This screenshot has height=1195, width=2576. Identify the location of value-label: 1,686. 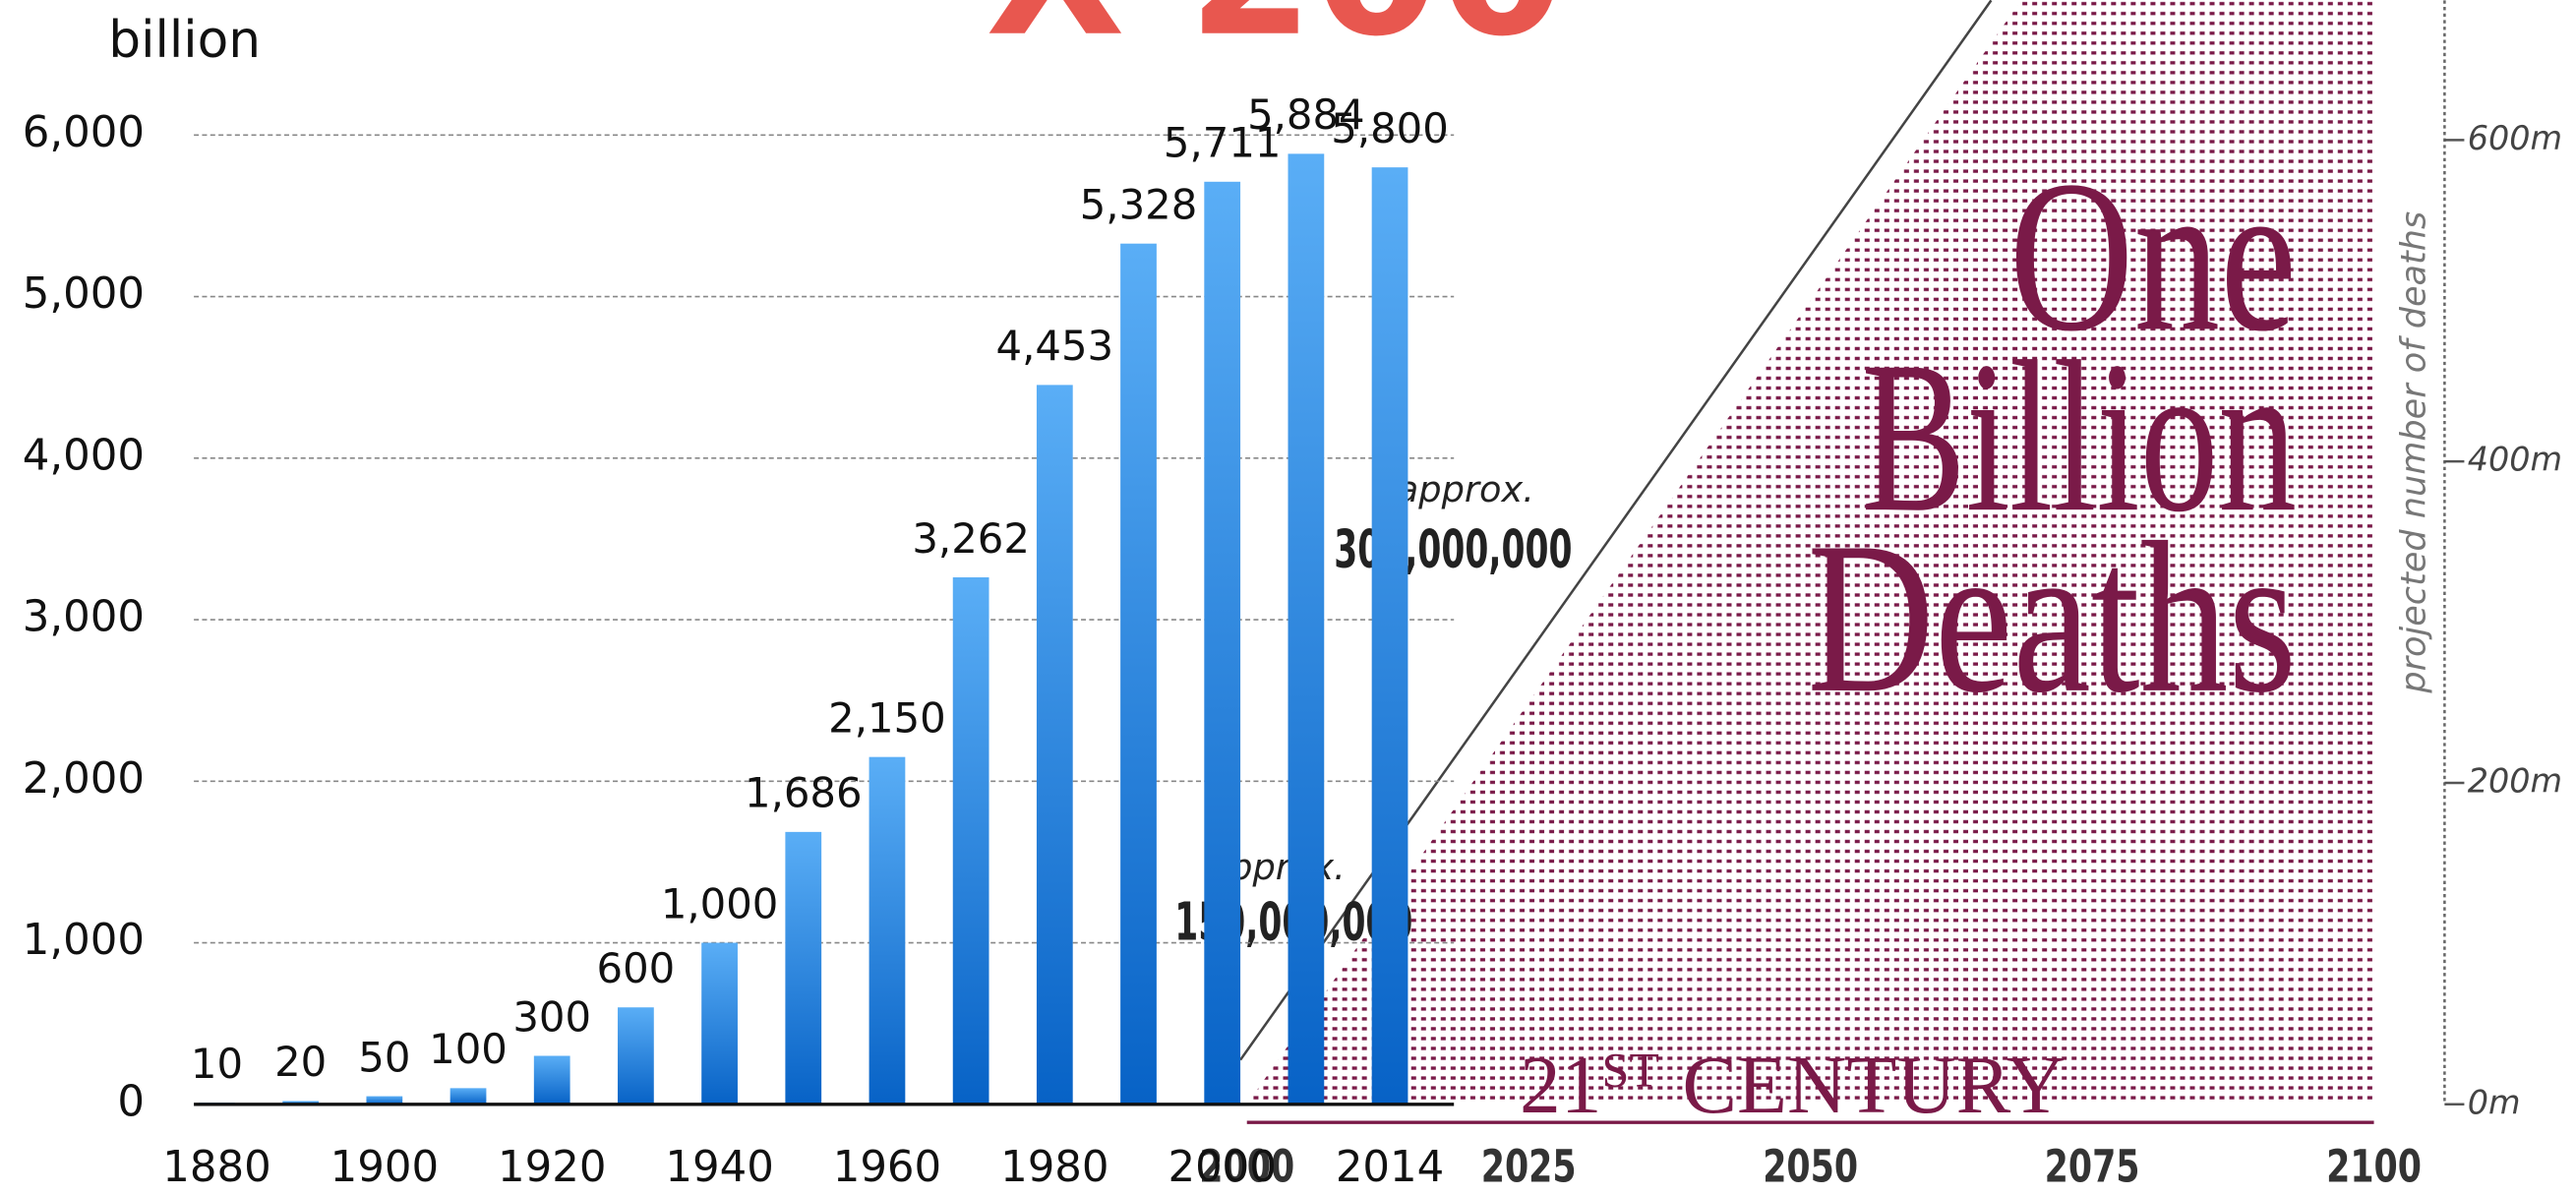
(804, 793).